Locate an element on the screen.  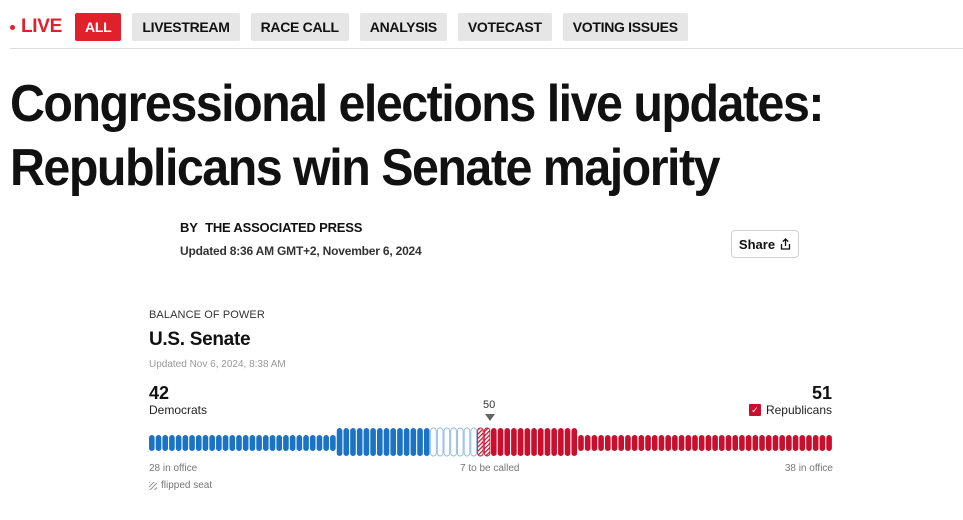
live-indicator: LIVE is located at coordinates (36, 27).